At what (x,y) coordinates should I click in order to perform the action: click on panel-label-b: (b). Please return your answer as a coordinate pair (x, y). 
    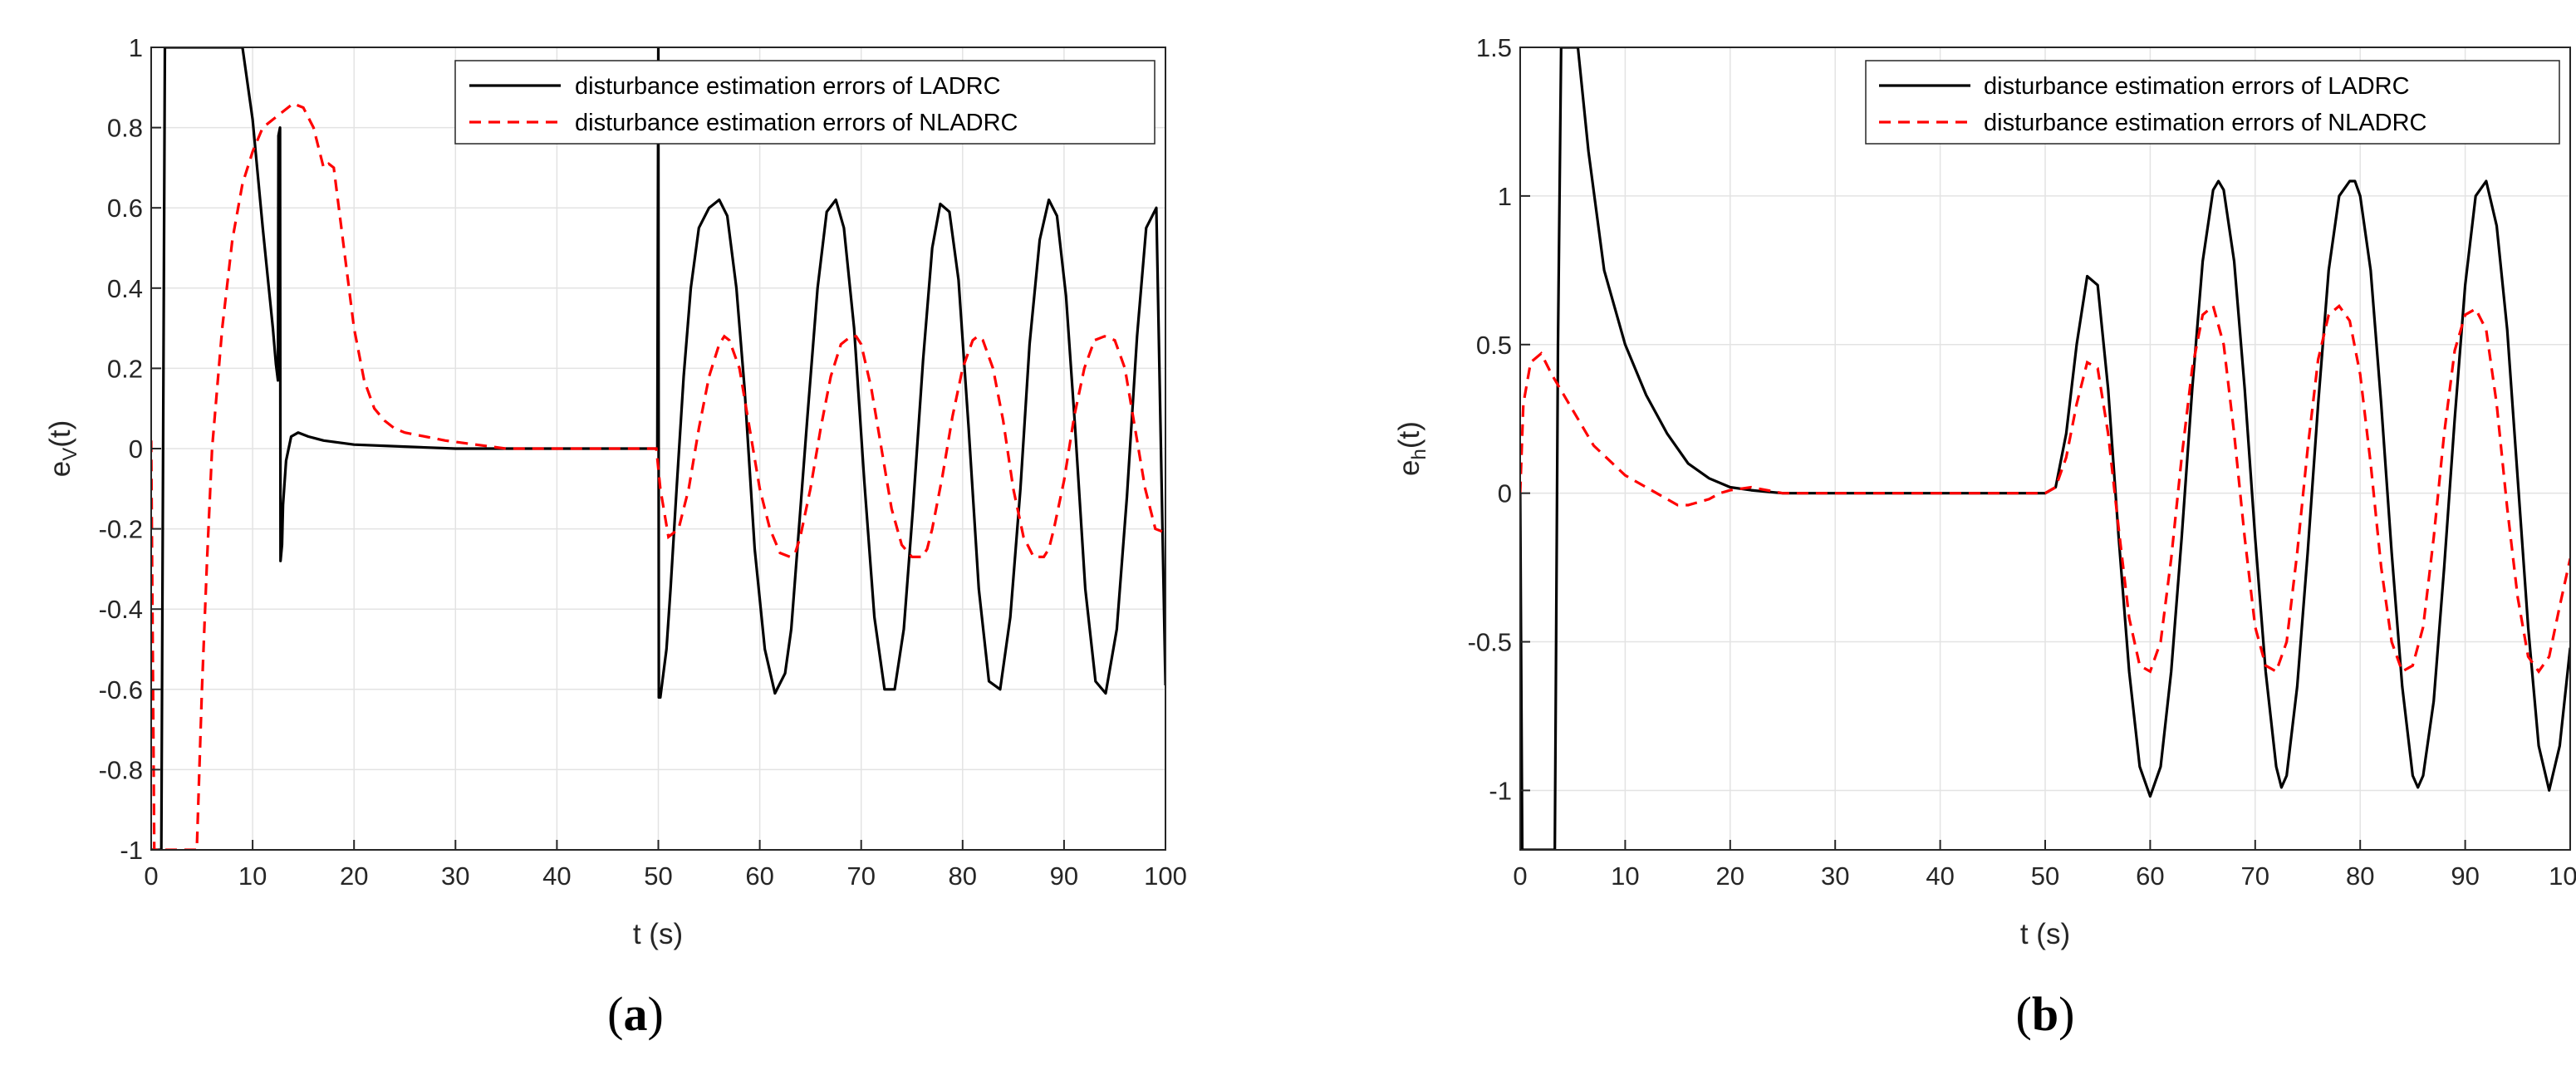
    Looking at the image, I should click on (2045, 1014).